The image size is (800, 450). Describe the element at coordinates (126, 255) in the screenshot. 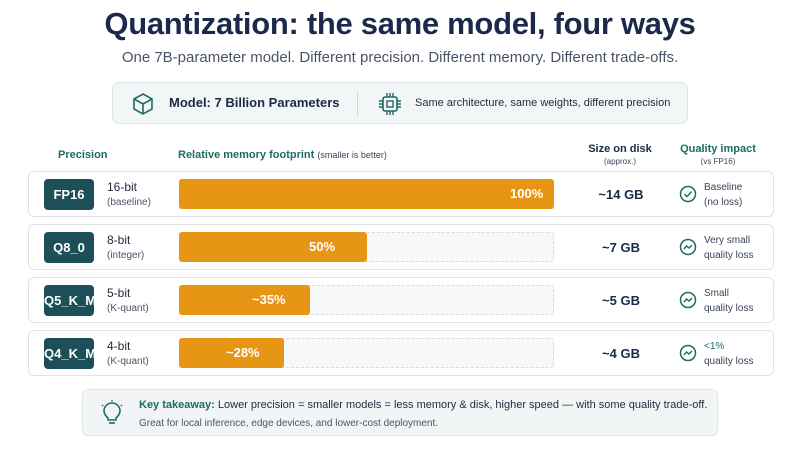

I see `bit-type: (integer)` at that location.